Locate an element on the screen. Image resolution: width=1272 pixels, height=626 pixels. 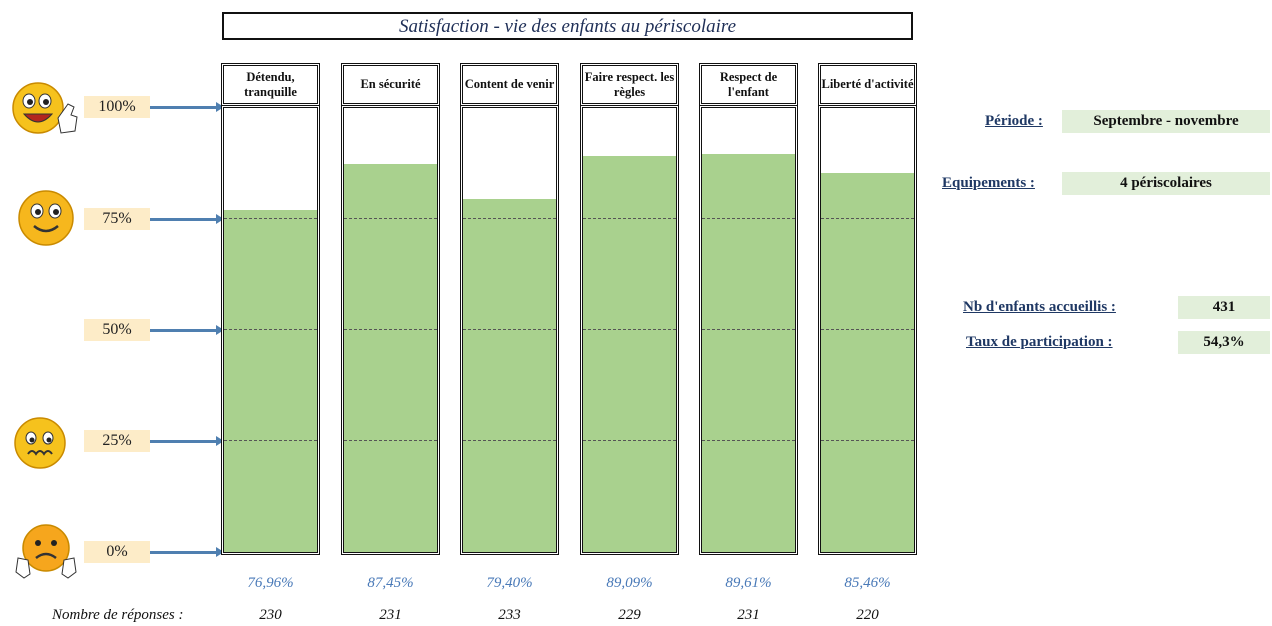
column-header: Liberté d'activité is located at coordinates (867, 84).